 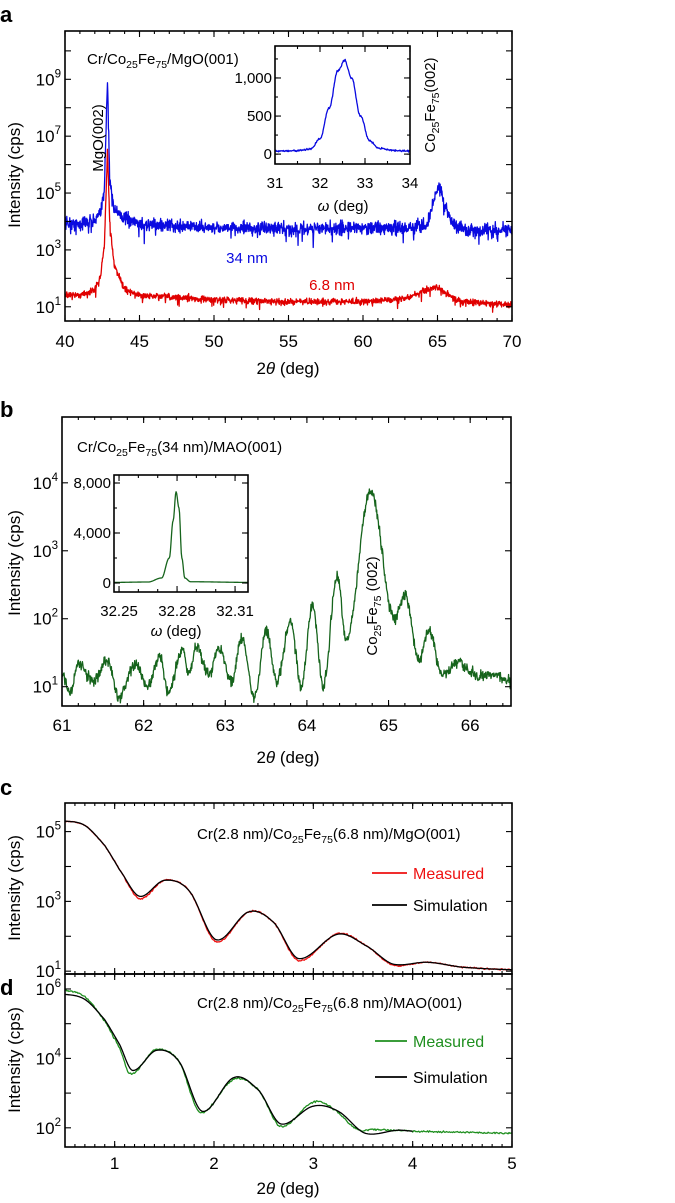 I want to click on series-d-measured-line, so click(x=288, y=1062).